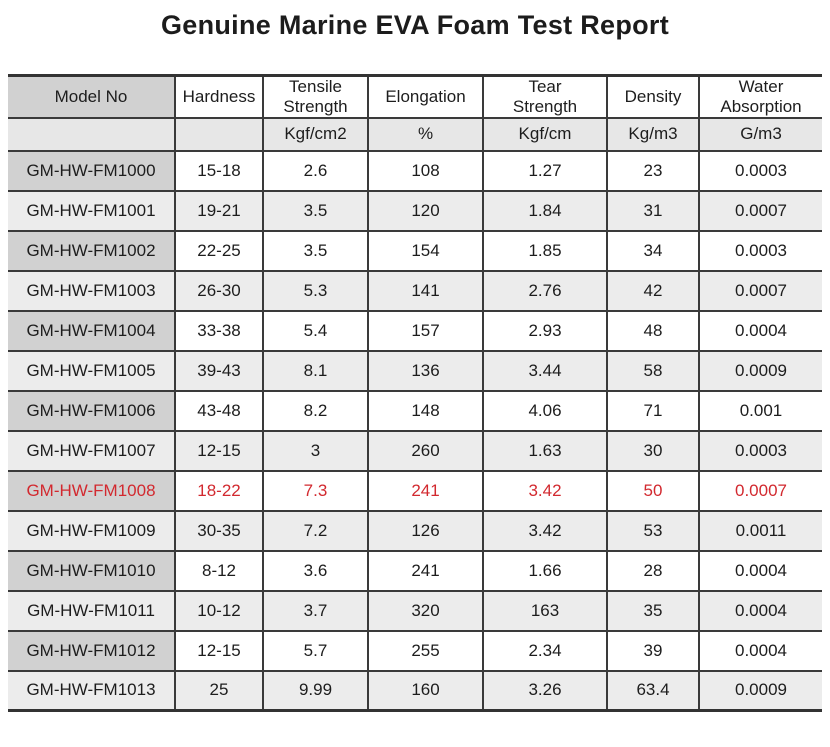  Describe the element at coordinates (315, 690) in the screenshot. I see `table-cell: 9.99` at that location.